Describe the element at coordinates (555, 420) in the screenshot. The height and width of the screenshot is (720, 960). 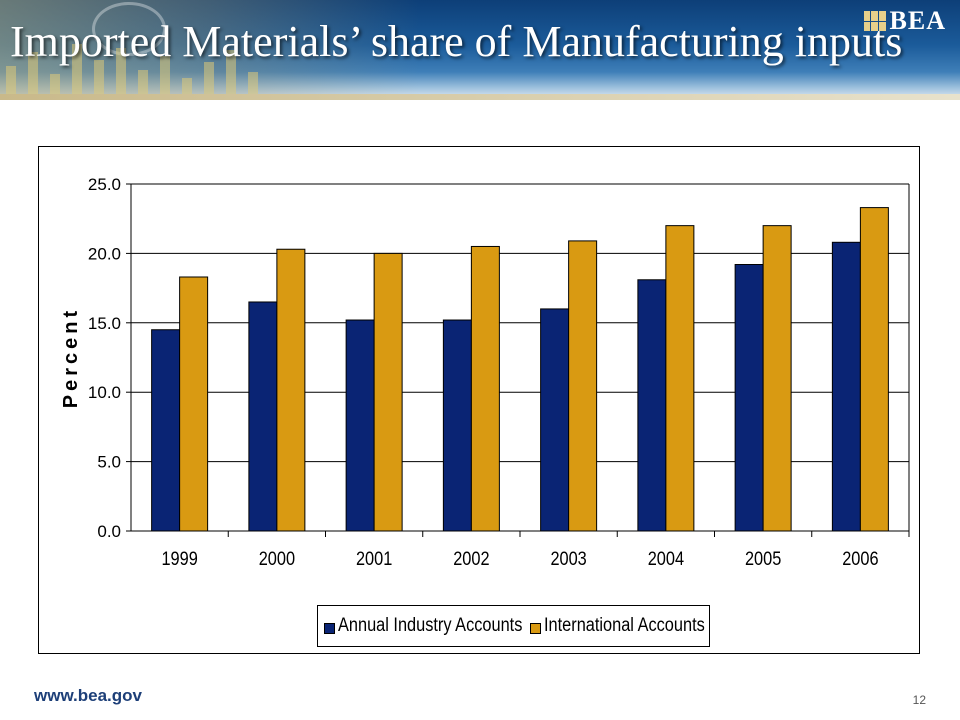
I see `bar-annual-industry-2003` at that location.